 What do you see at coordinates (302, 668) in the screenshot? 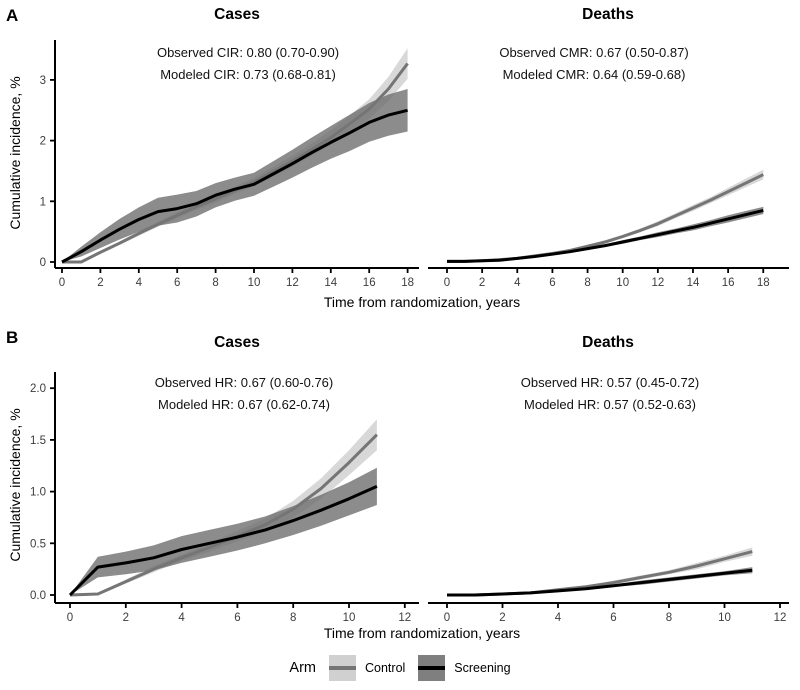
I see `legend-title: Arm` at bounding box center [302, 668].